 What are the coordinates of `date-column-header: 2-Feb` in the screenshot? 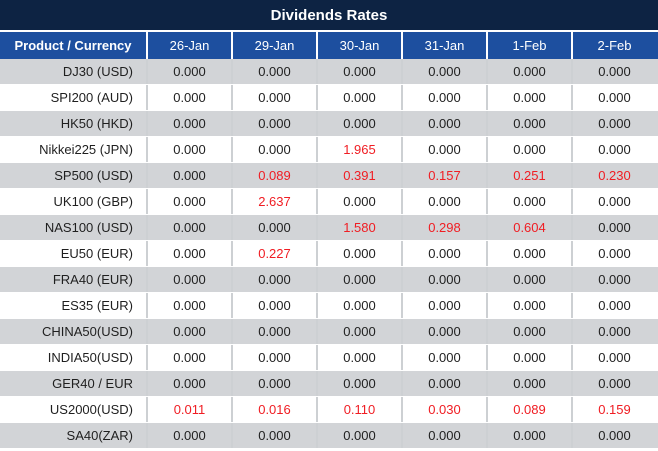 It's located at (614, 45).